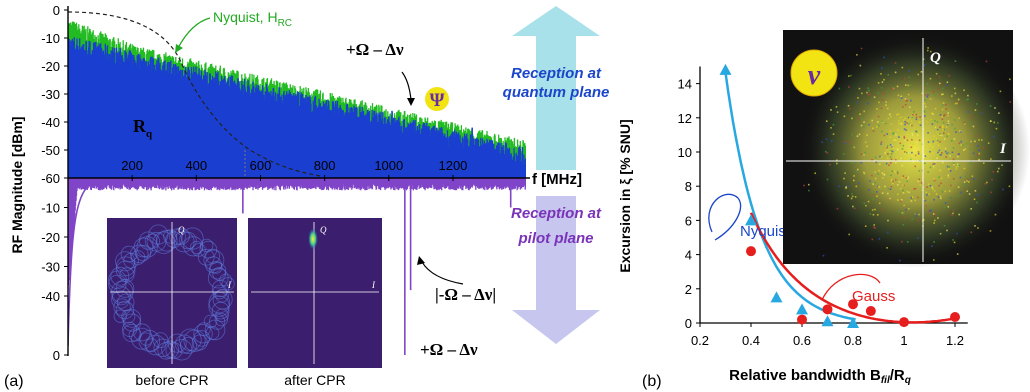  What do you see at coordinates (802, 309) in the screenshot?
I see `nyquist-marker` at bounding box center [802, 309].